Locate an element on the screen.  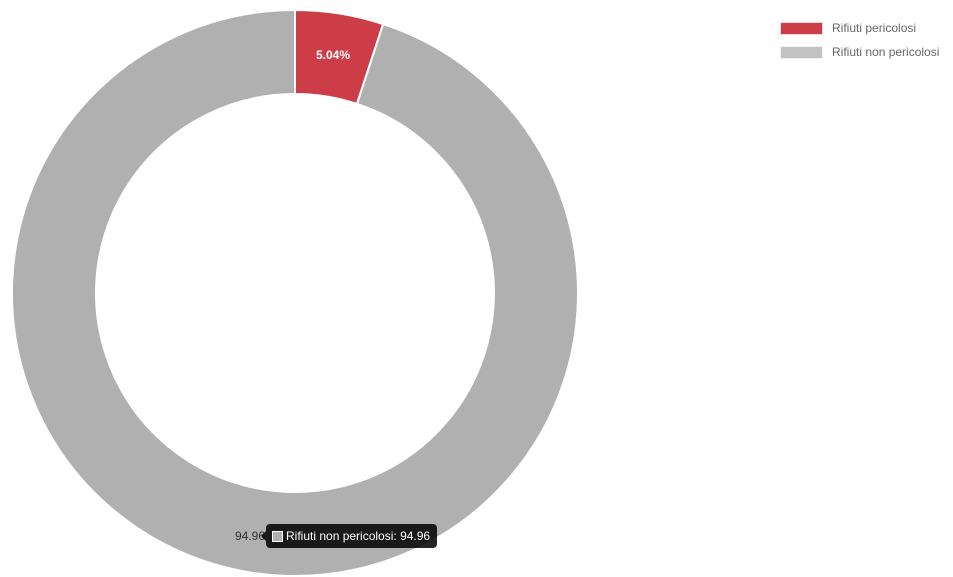
tooltip-label: Rifiuti non pericolosi is located at coordinates (340, 536).